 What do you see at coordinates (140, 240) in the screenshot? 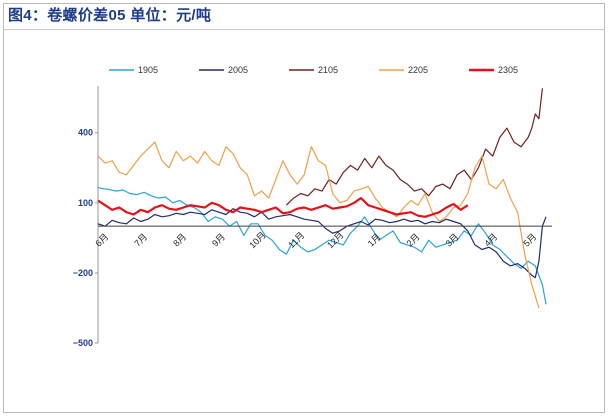
I see `x-month-label: 7月` at bounding box center [140, 240].